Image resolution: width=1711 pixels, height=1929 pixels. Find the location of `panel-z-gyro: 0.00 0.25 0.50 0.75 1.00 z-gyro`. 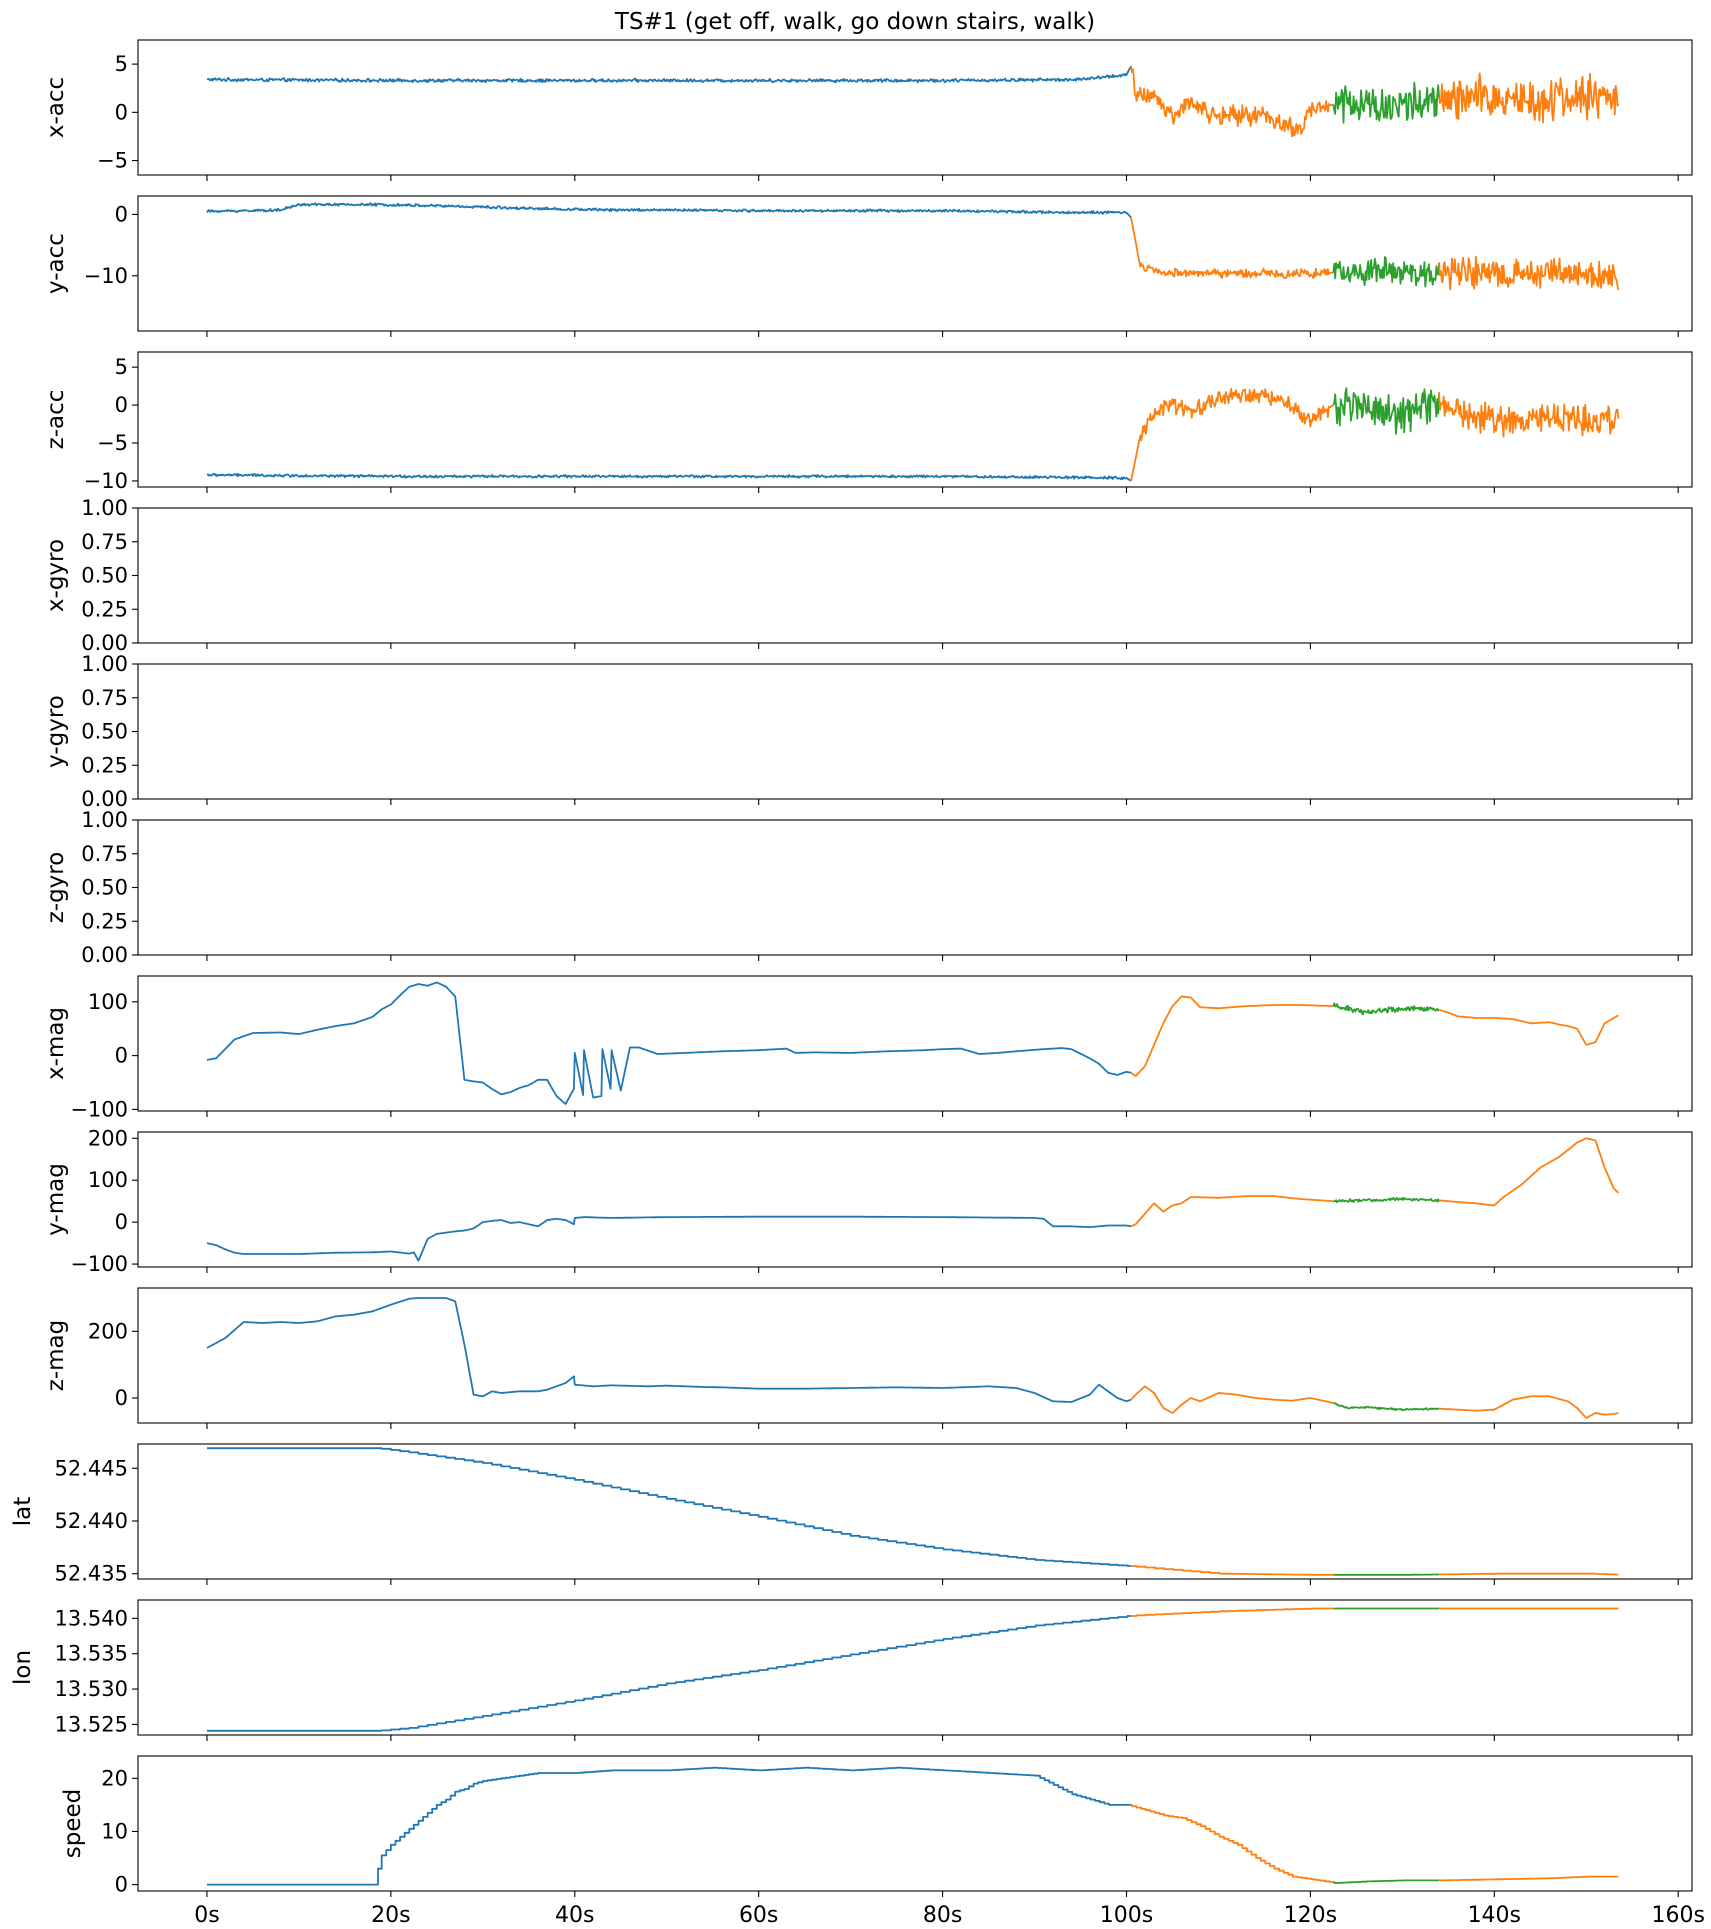

panel-z-gyro: 0.00 0.25 0.50 0.75 1.00 z-gyro is located at coordinates (868, 887).